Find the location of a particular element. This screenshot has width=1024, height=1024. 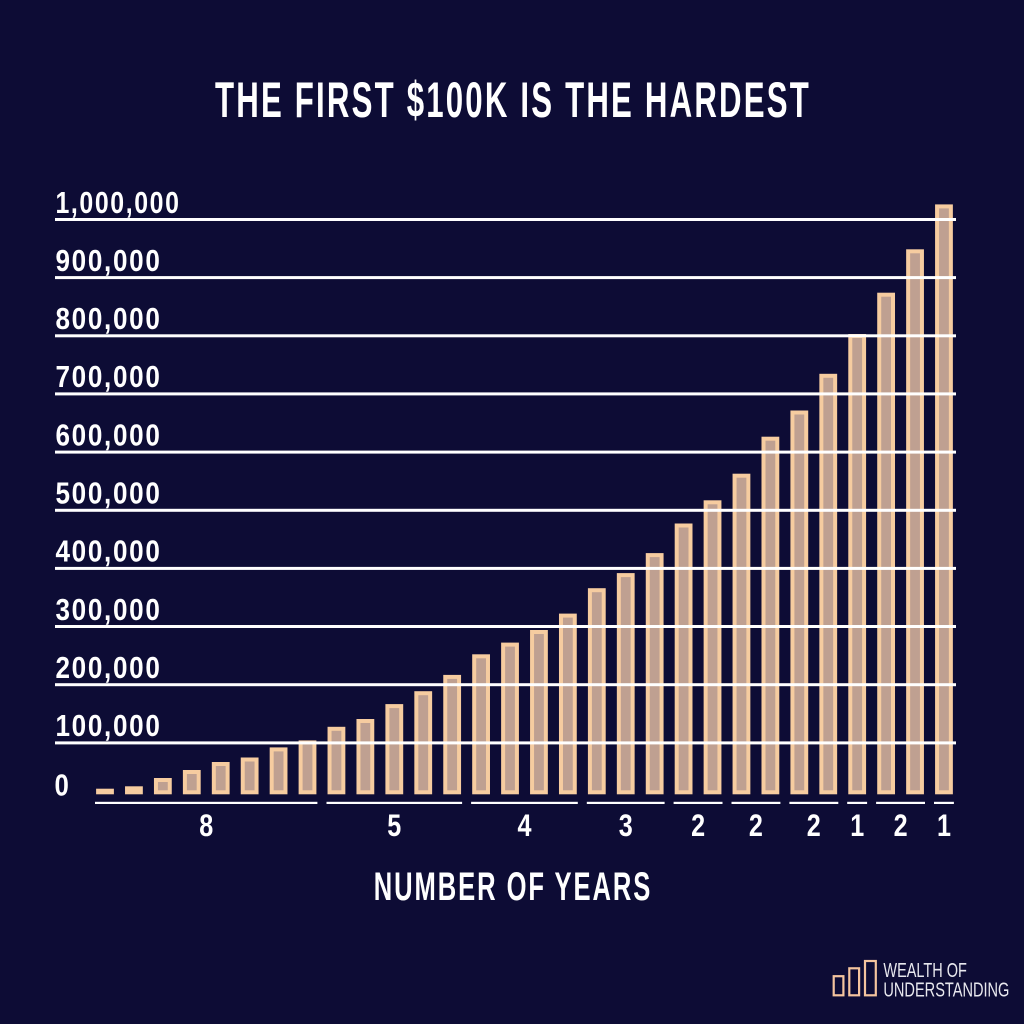

svg-text: 800,000 is located at coordinates (109, 318).